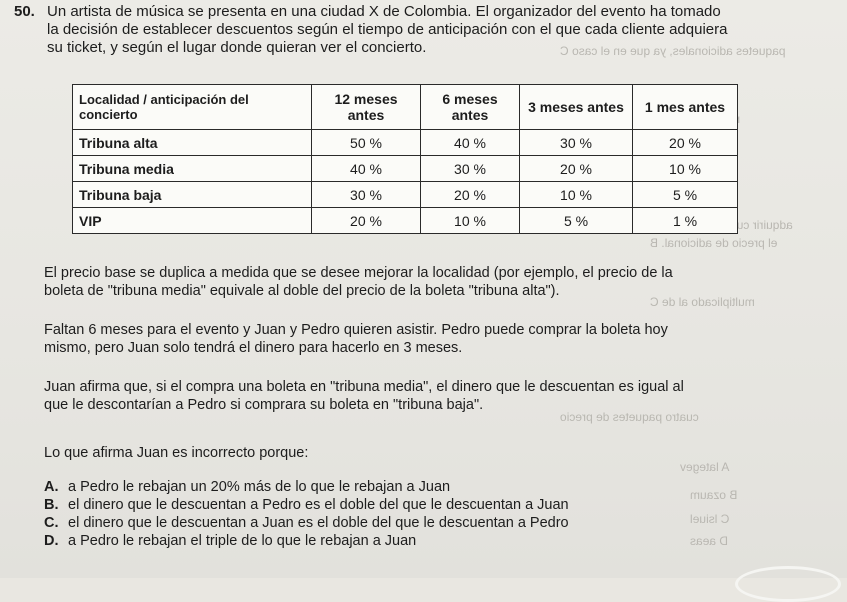 The image size is (847, 602). What do you see at coordinates (576, 107) in the screenshot?
I see `table-header: 3 meses antes` at bounding box center [576, 107].